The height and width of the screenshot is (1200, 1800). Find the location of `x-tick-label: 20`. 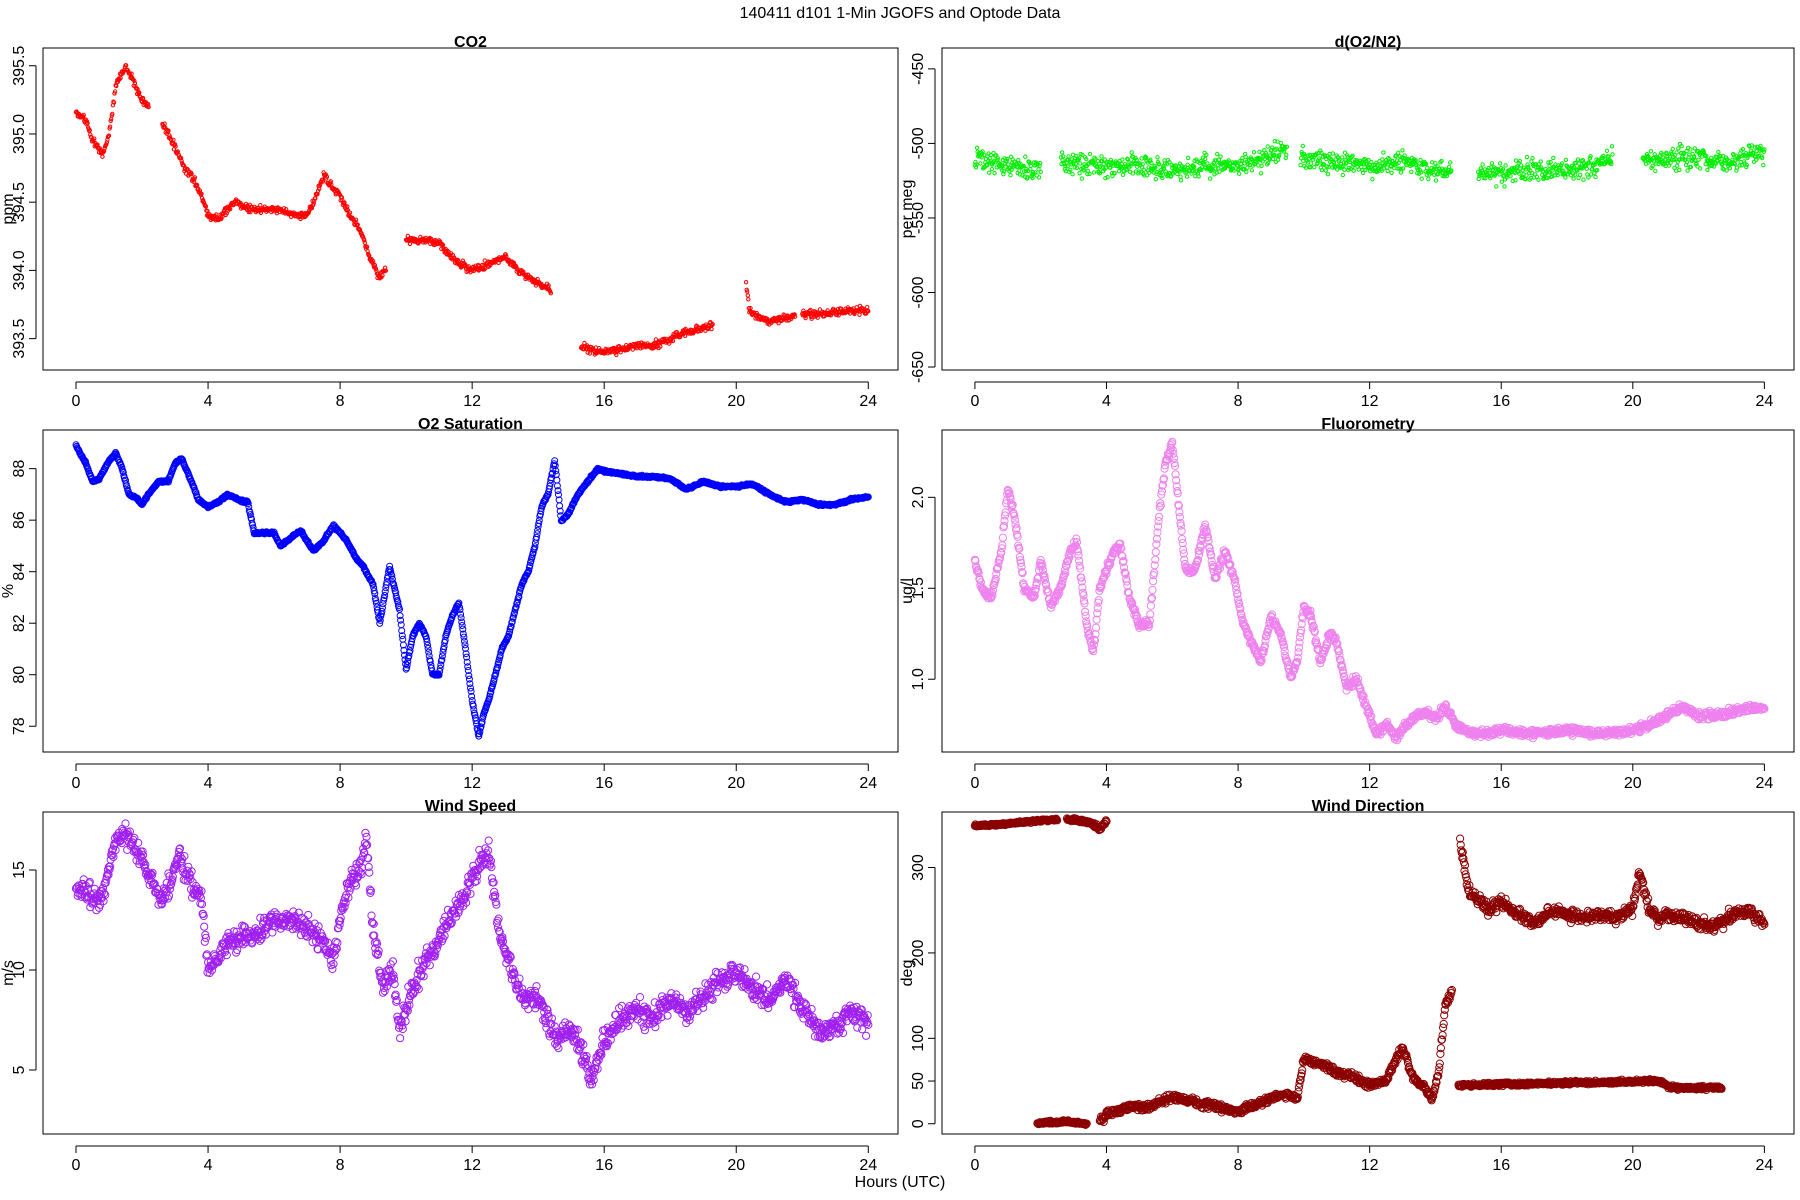

x-tick-label: 20 is located at coordinates (1633, 783).